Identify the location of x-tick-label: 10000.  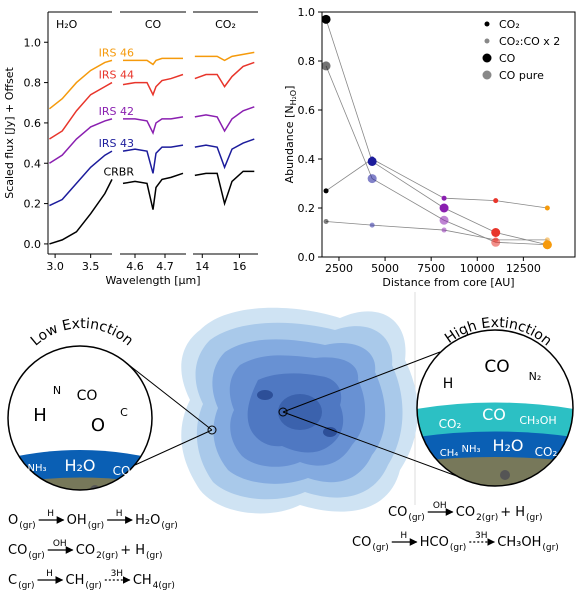
(477, 268).